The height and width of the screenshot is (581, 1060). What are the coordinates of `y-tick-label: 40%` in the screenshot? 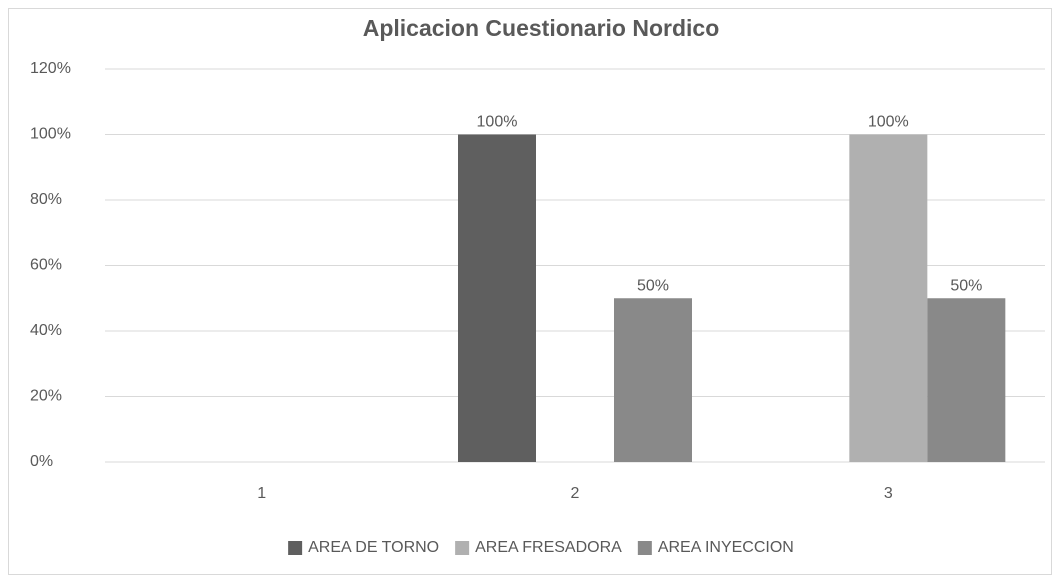 It's located at (46, 330).